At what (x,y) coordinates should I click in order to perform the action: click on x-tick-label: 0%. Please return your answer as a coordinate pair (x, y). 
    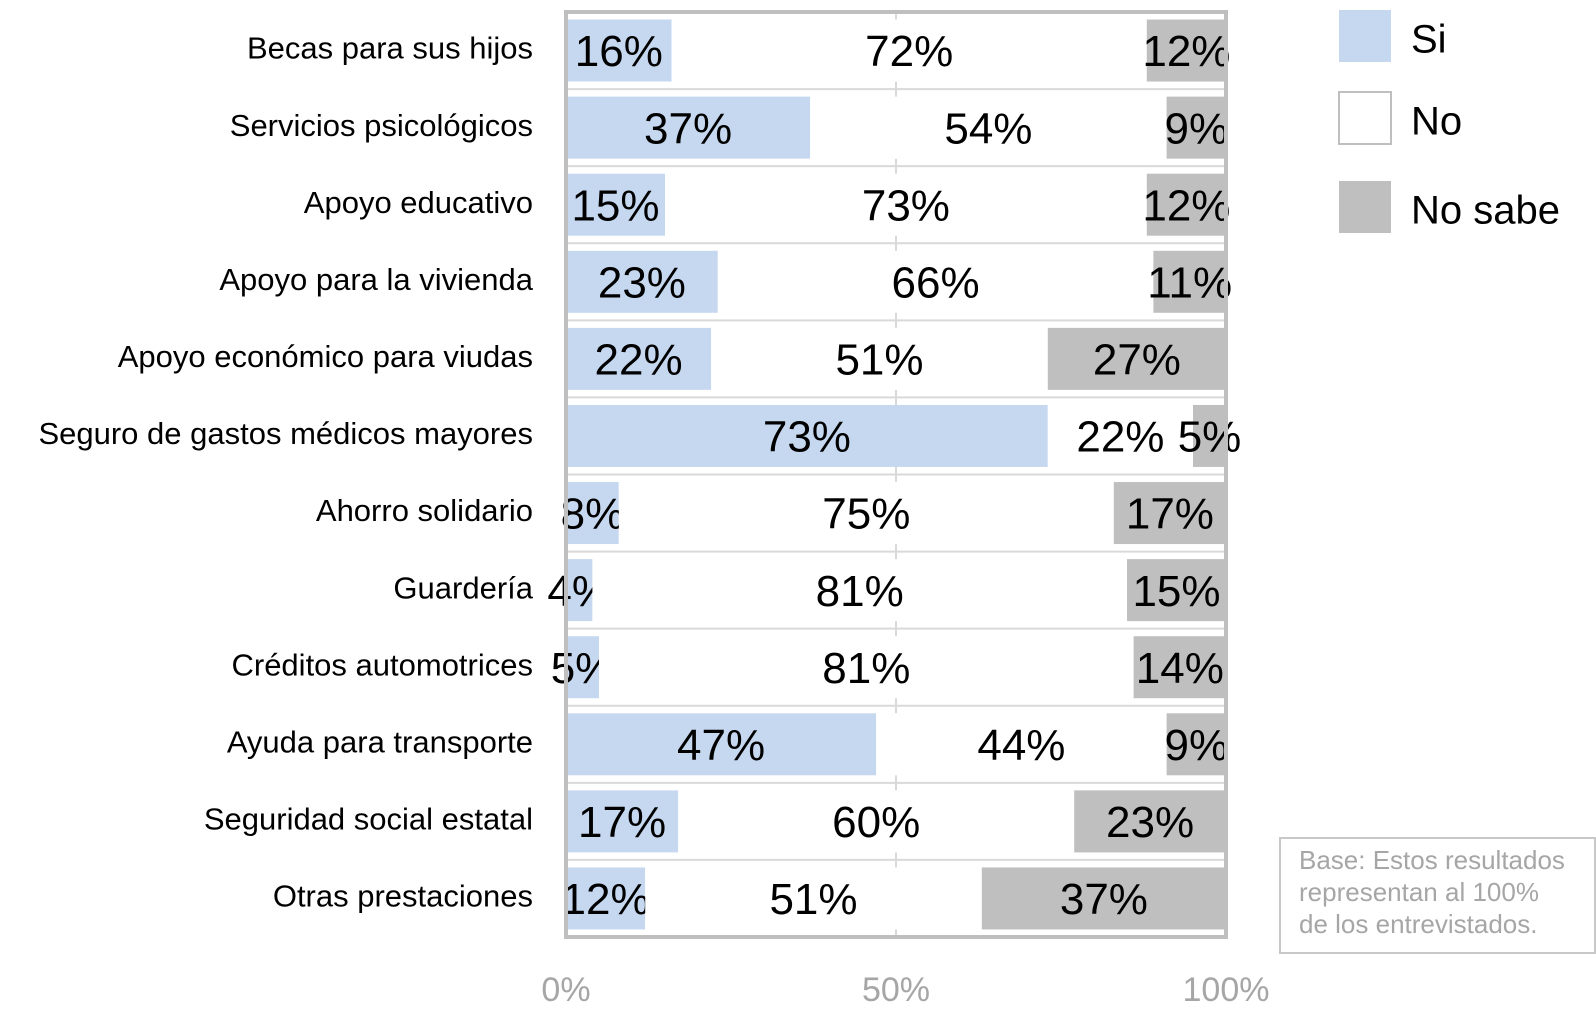
    Looking at the image, I should click on (565, 990).